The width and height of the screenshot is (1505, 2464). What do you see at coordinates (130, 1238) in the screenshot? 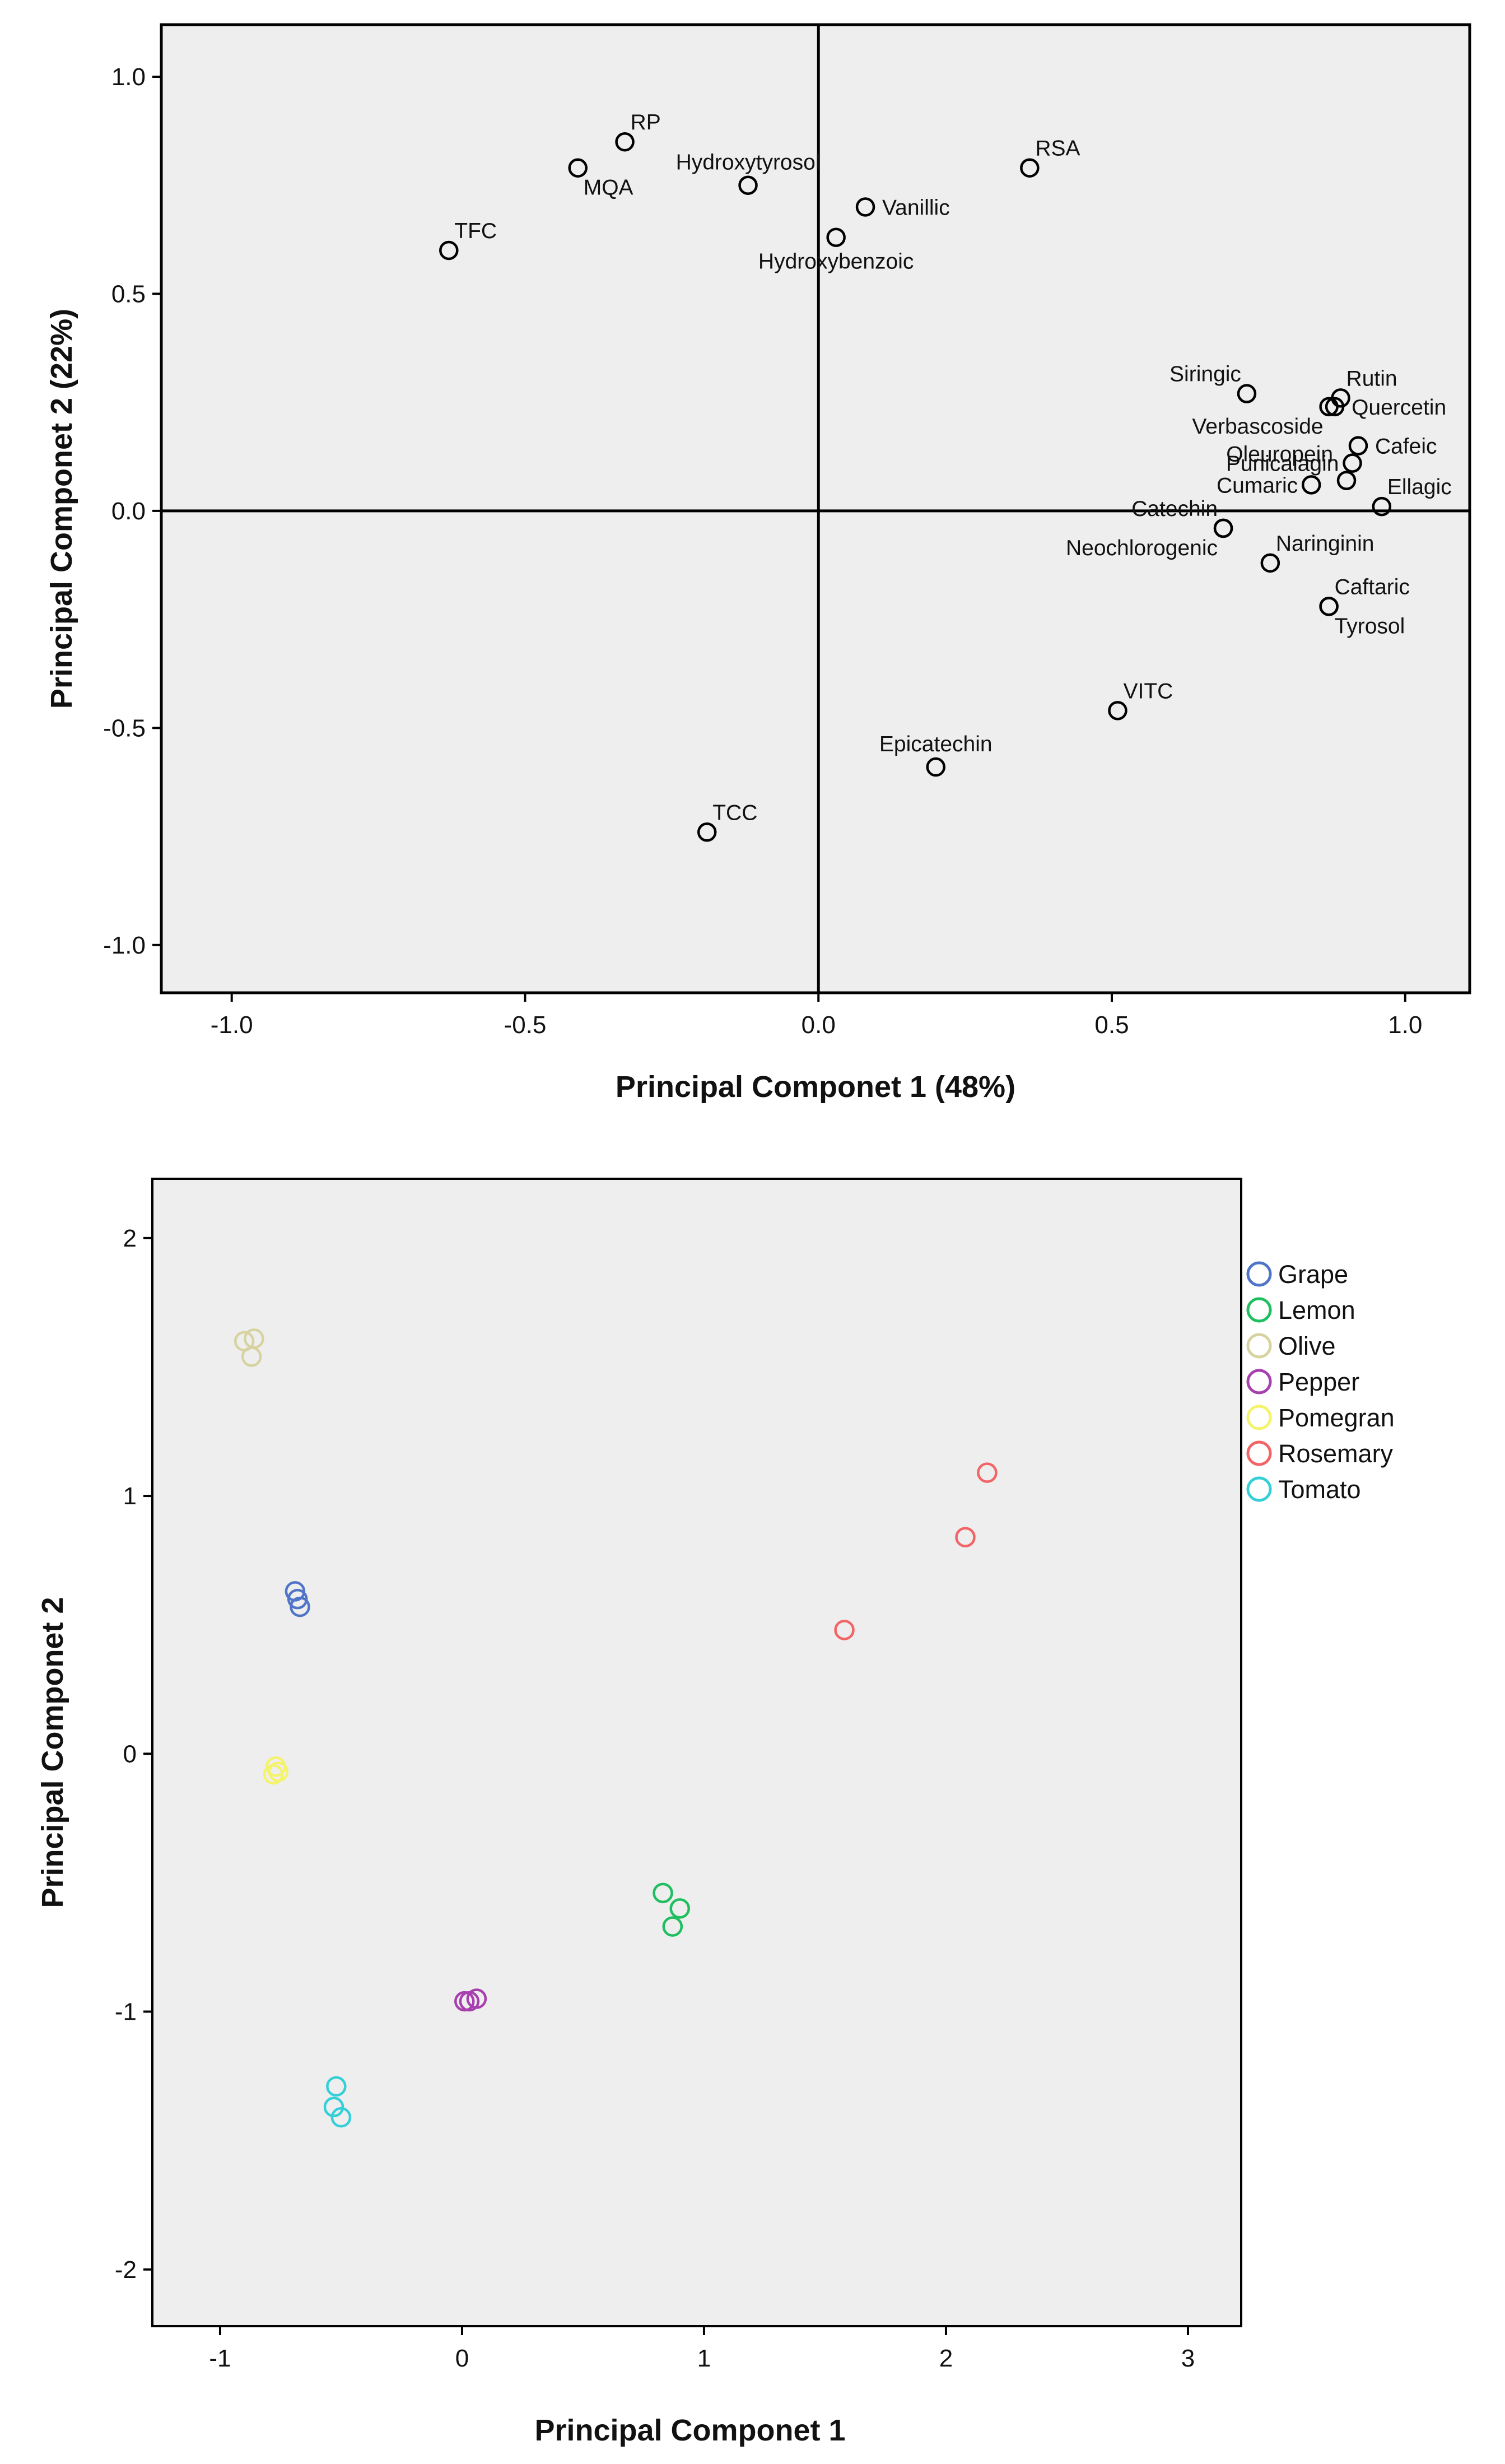
I see `y-tick-label: 2` at bounding box center [130, 1238].